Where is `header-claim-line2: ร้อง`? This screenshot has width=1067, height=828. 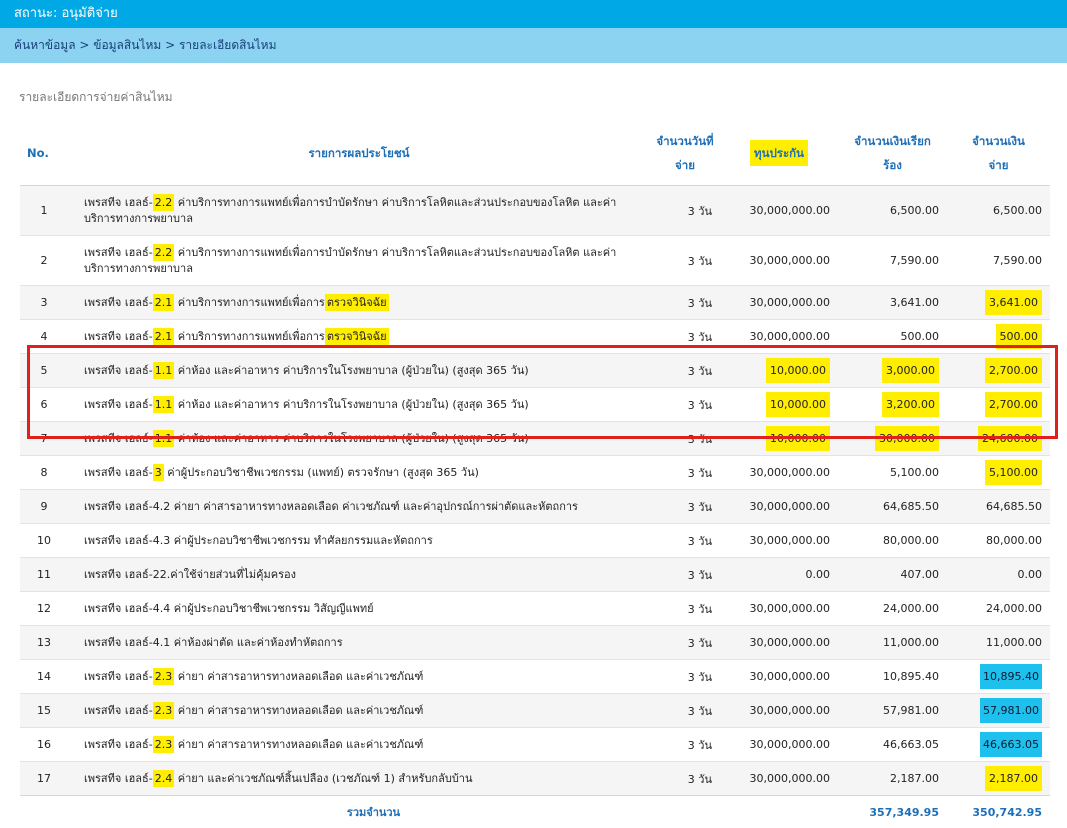 header-claim-line2: ร้อง is located at coordinates (892, 165).